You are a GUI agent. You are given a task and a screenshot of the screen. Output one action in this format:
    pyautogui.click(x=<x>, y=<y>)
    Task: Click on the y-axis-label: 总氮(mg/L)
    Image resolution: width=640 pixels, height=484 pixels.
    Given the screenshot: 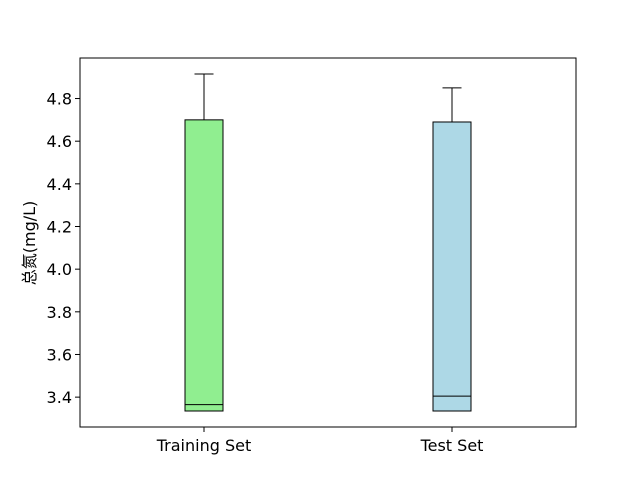 What is the action you would take?
    pyautogui.click(x=29, y=243)
    